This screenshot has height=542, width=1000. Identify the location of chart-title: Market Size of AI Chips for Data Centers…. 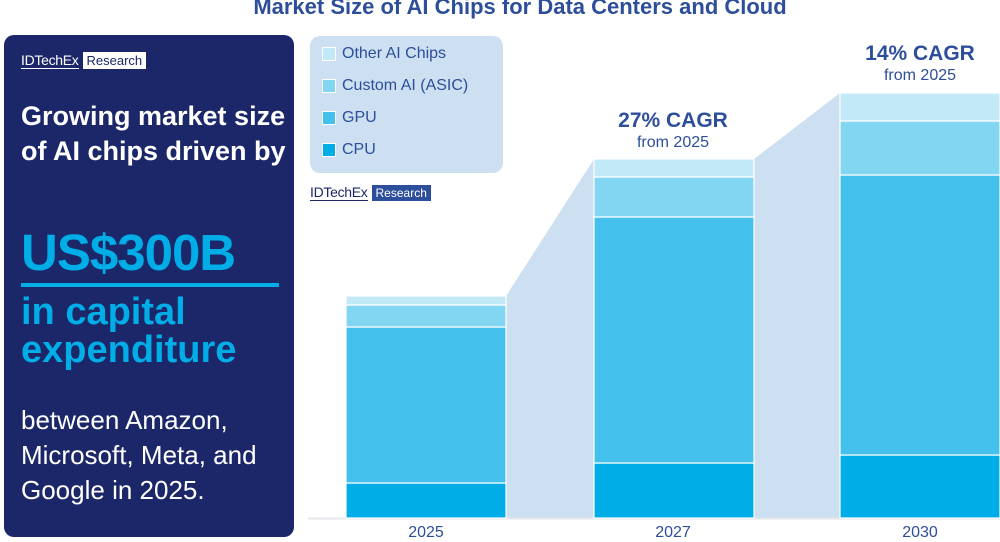
(520, 9).